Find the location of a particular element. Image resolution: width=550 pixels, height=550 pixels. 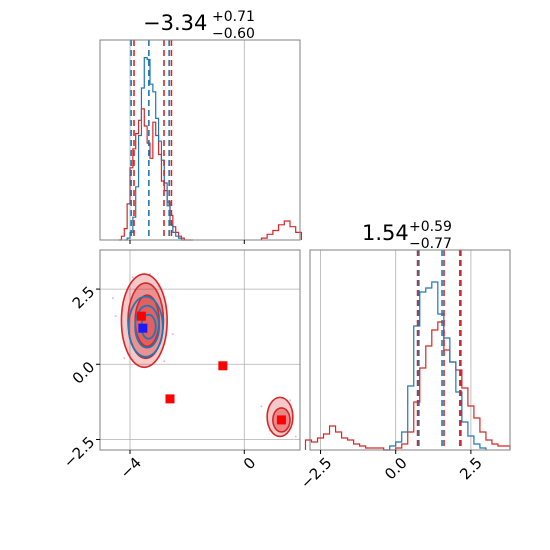

y-hist-tick-label-0: −2.5 is located at coordinates (316, 473).